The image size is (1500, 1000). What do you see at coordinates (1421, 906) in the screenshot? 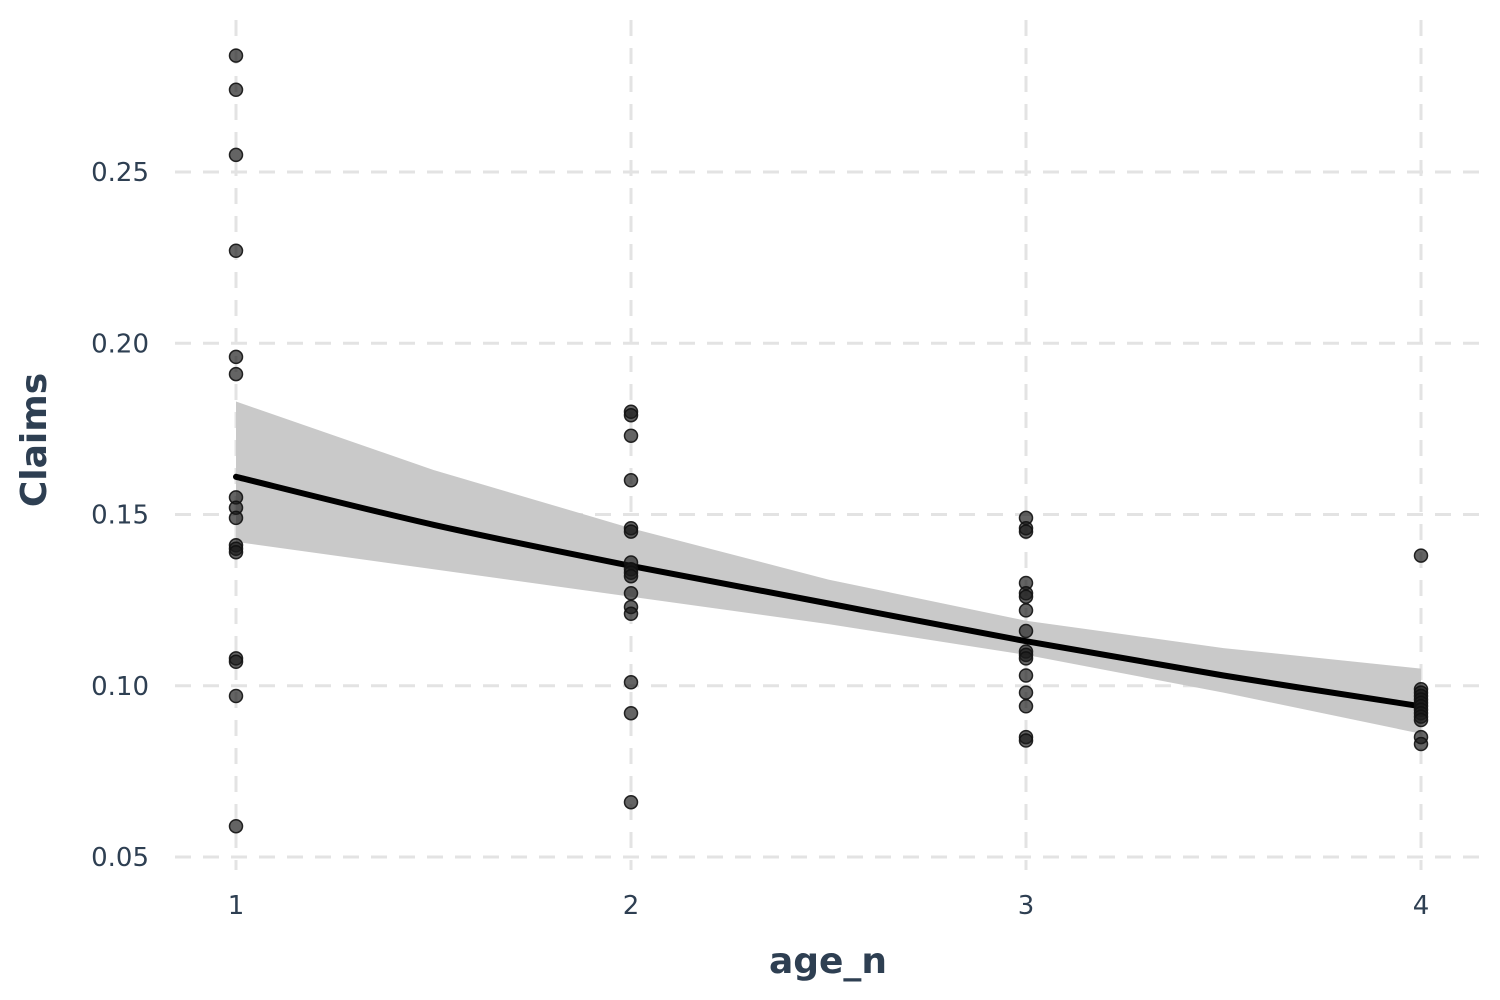
I see `x-tick-label-3: 4` at bounding box center [1421, 906].